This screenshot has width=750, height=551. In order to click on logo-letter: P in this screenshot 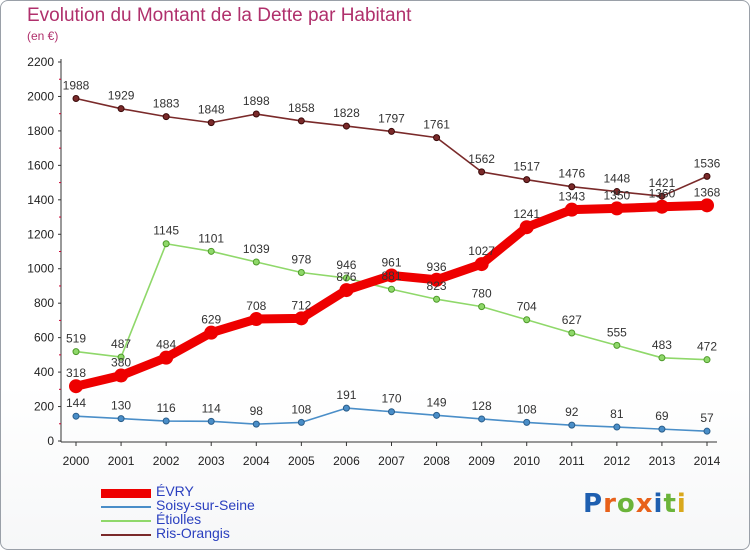, I will do `click(593, 504)`.